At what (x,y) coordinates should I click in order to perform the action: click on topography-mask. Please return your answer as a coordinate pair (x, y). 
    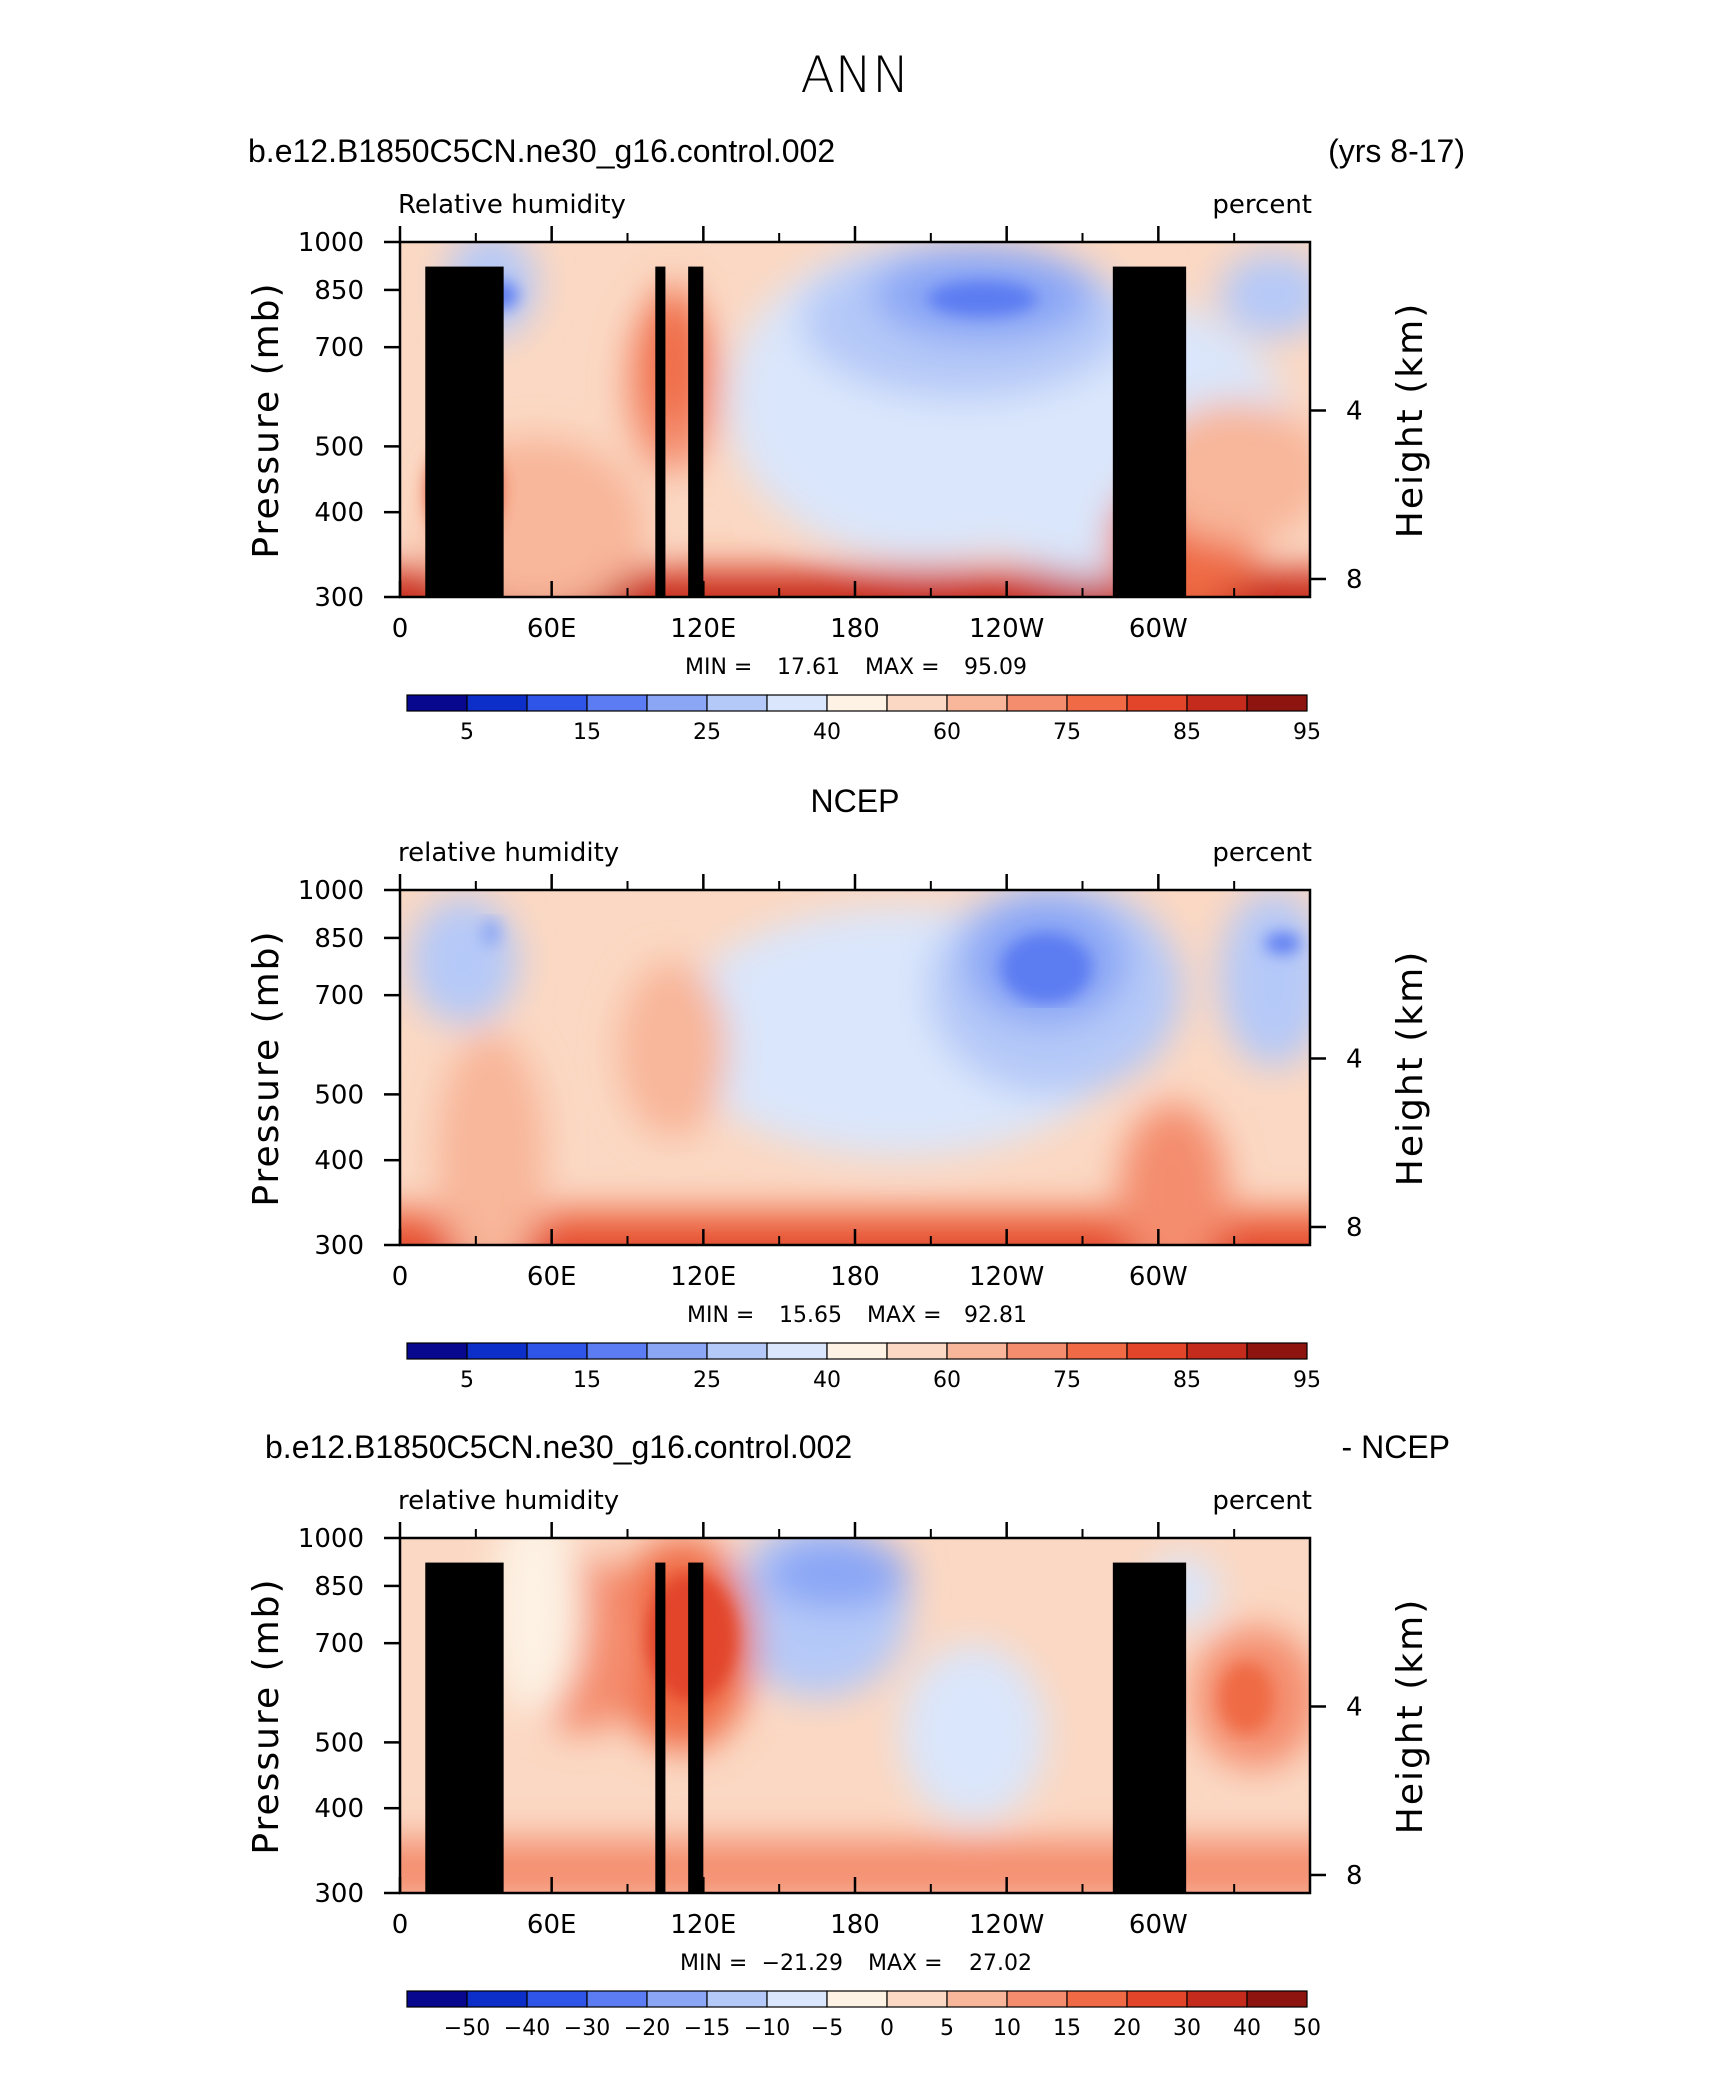
    Looking at the image, I should click on (806, 1727).